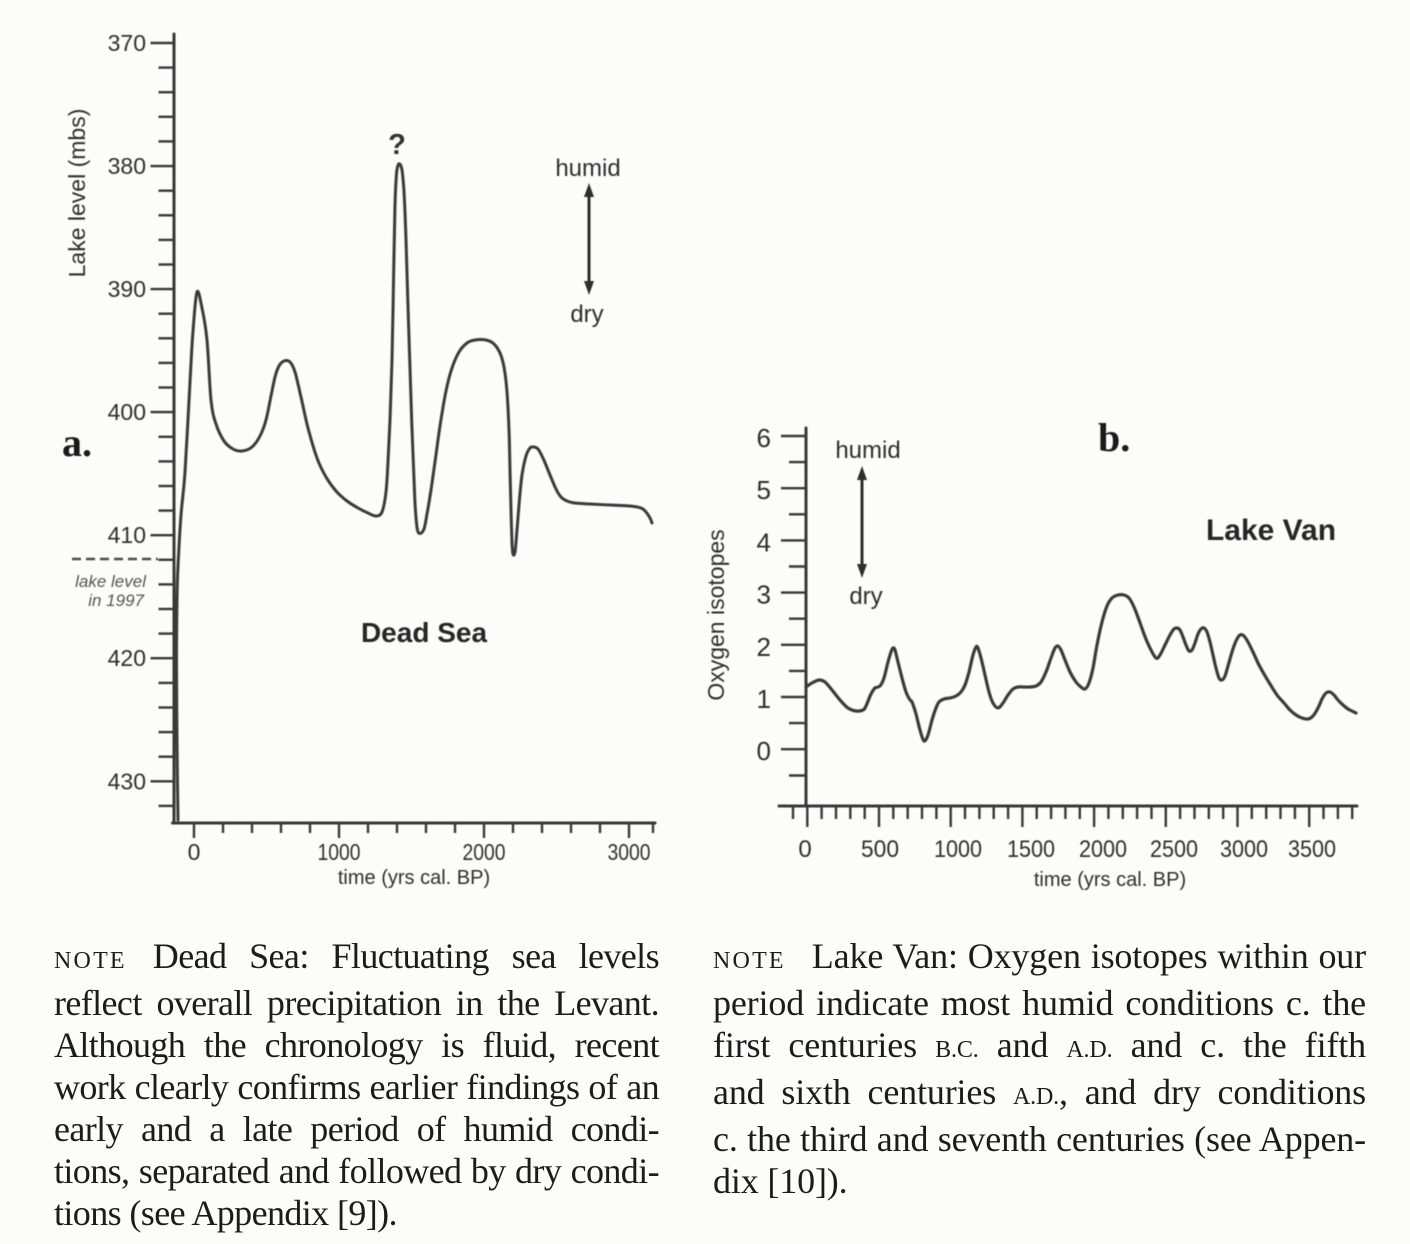 The width and height of the screenshot is (1410, 1244). What do you see at coordinates (116, 600) in the screenshot?
I see `svg-text: in 1997` at bounding box center [116, 600].